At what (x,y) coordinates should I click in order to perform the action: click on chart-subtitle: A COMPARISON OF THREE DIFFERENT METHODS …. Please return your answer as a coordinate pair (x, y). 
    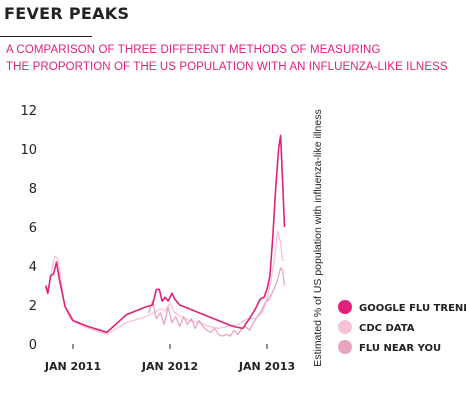
    Looking at the image, I should click on (227, 59).